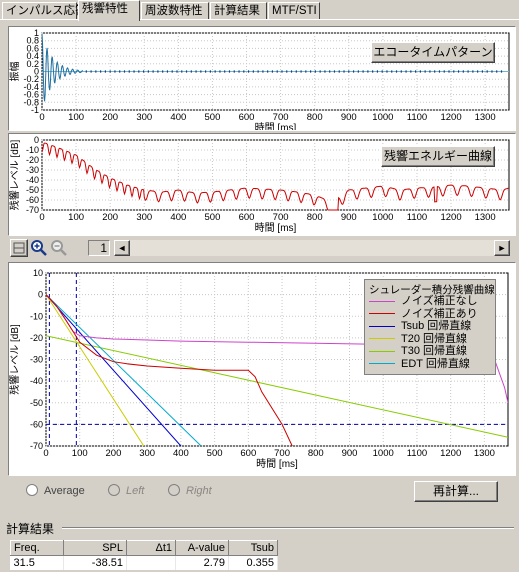 This screenshot has width=519, height=572. Describe the element at coordinates (64, 491) in the screenshot. I see `average-label: Average` at that location.